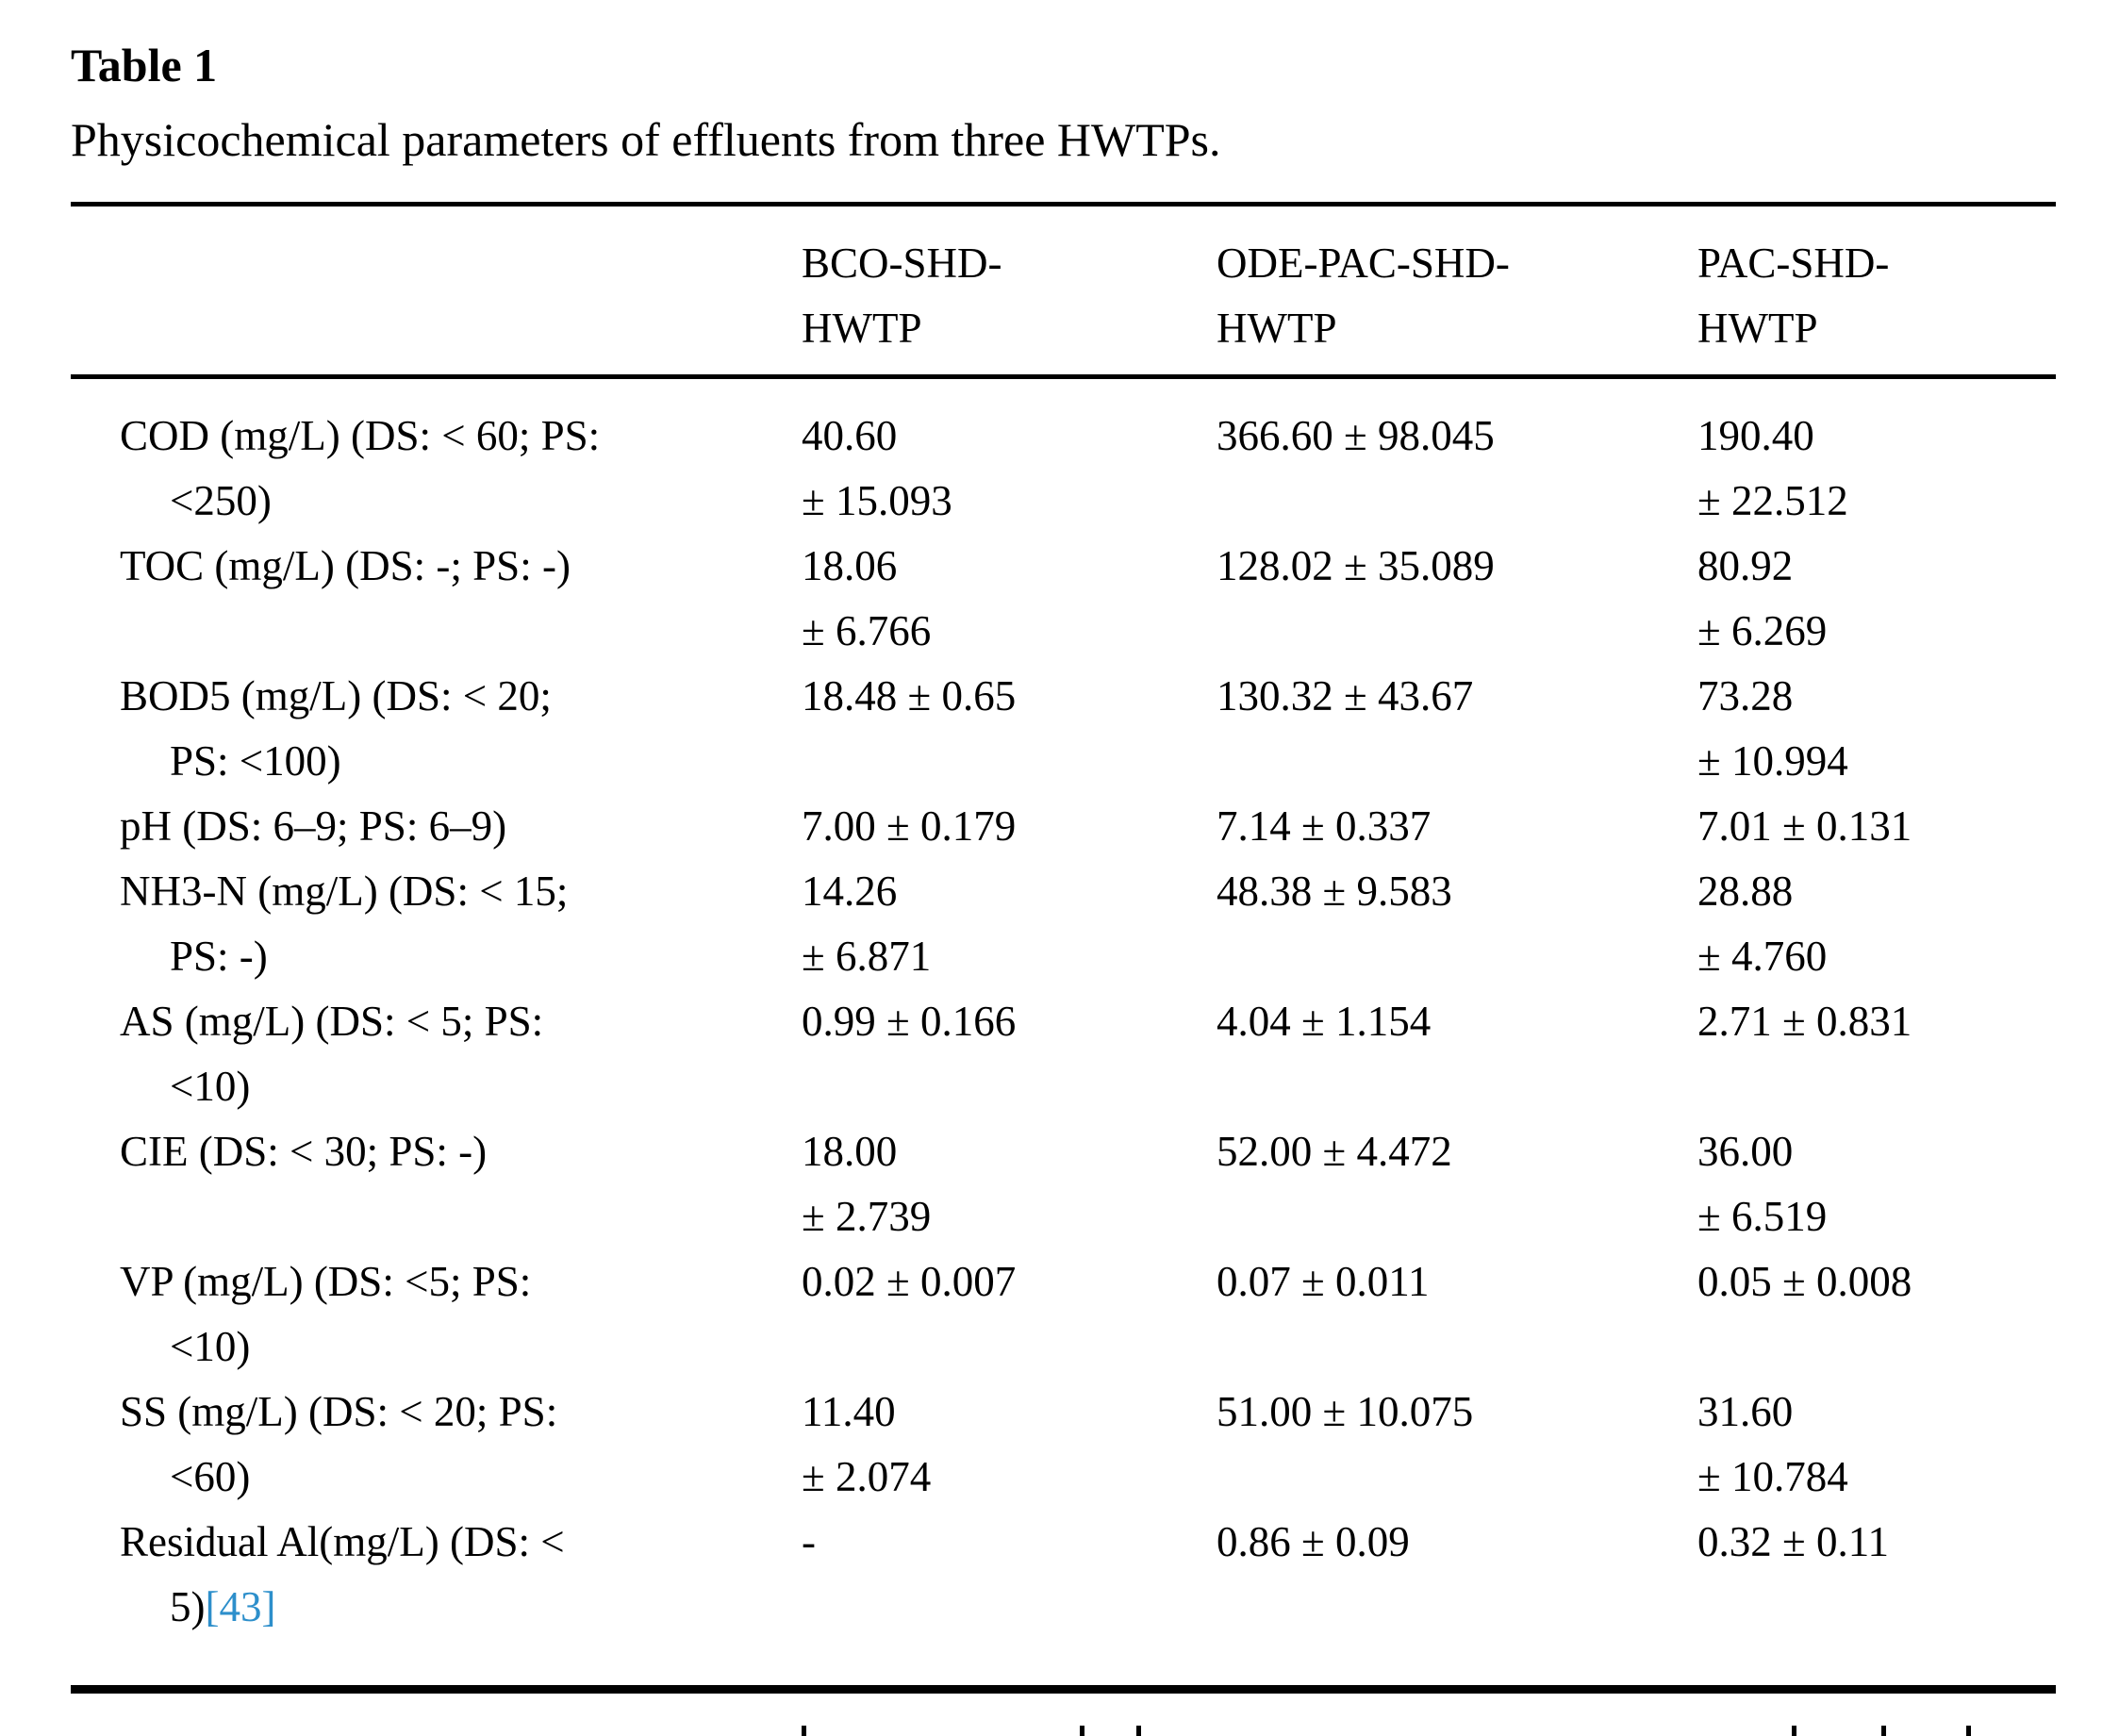  I want to click on column-header-pac: PAC-SHD- HWTP, so click(1877, 291).